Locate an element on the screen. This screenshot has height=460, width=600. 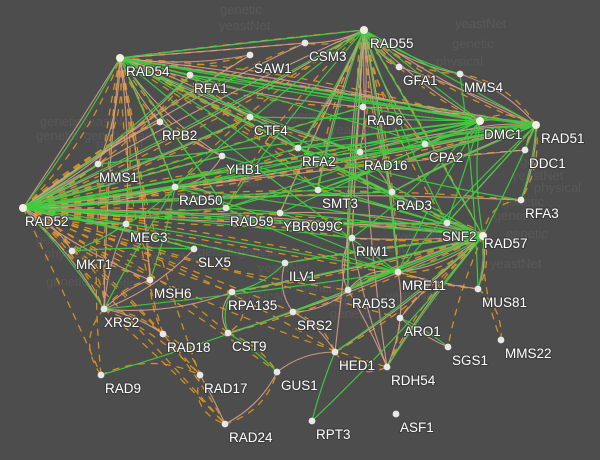
graph-node: MRE11 is located at coordinates (420, 281).